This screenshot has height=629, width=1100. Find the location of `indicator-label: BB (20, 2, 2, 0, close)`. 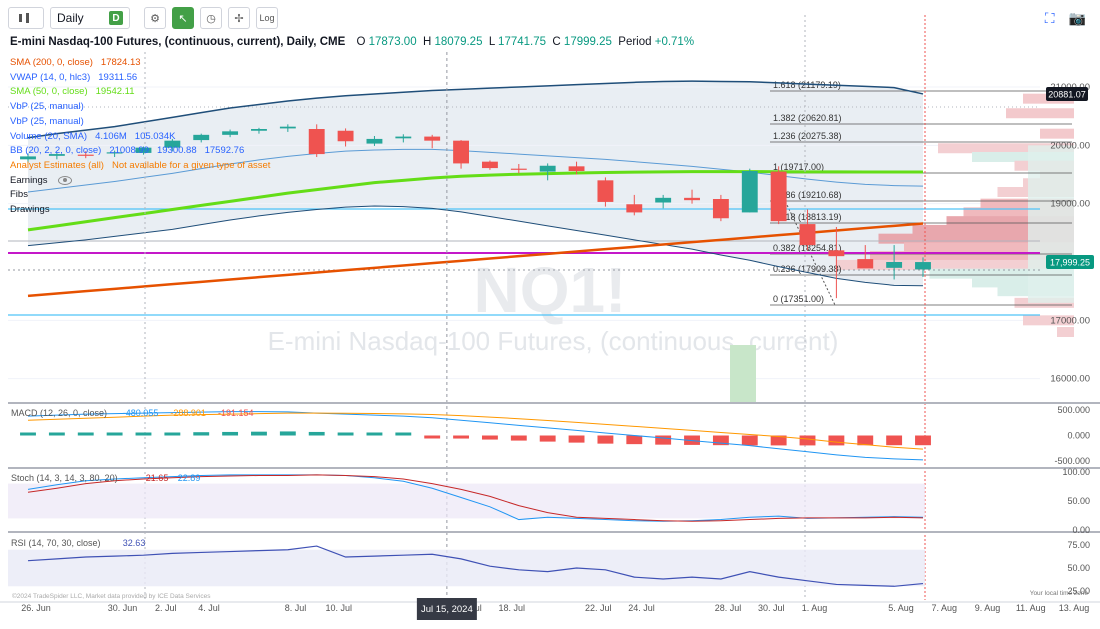

indicator-label: BB (20, 2, 2, 0, close) is located at coordinates (56, 151).